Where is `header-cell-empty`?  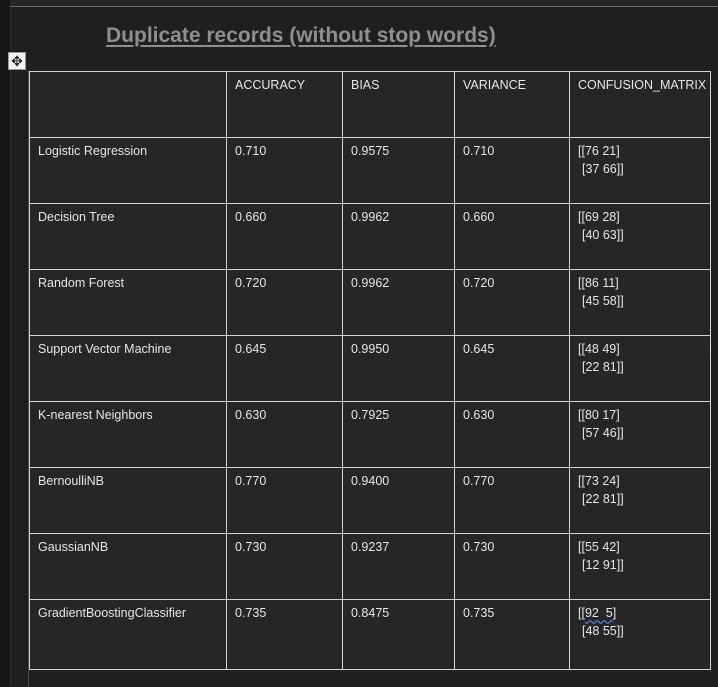
header-cell-empty is located at coordinates (128, 104).